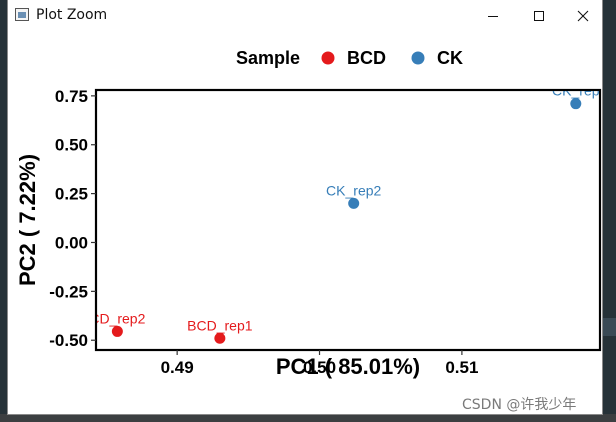 This screenshot has height=422, width=616. I want to click on legend-label-ck: CK, so click(450, 58).